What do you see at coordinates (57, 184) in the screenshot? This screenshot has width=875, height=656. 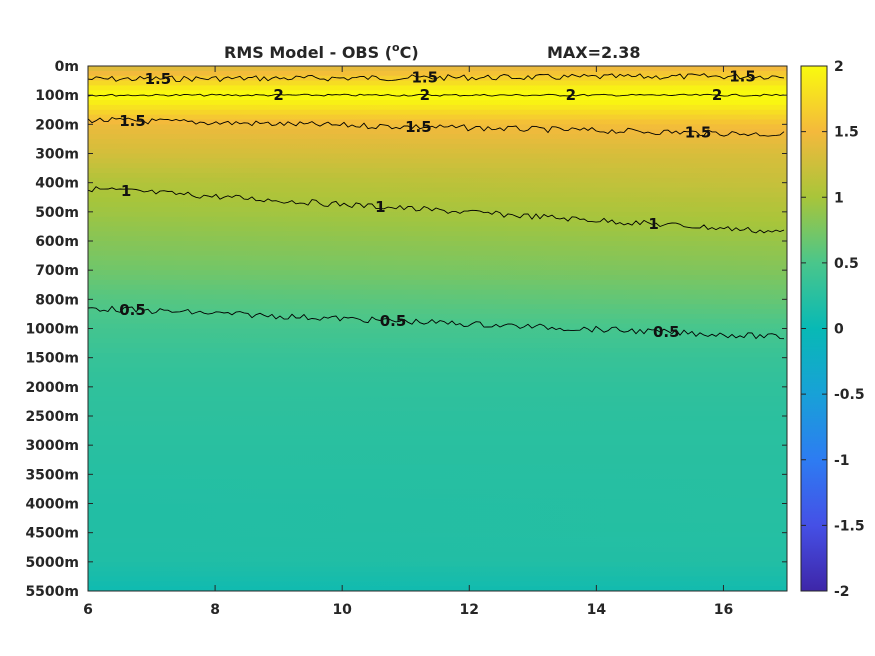 I see `y-tick-label: 400m` at bounding box center [57, 184].